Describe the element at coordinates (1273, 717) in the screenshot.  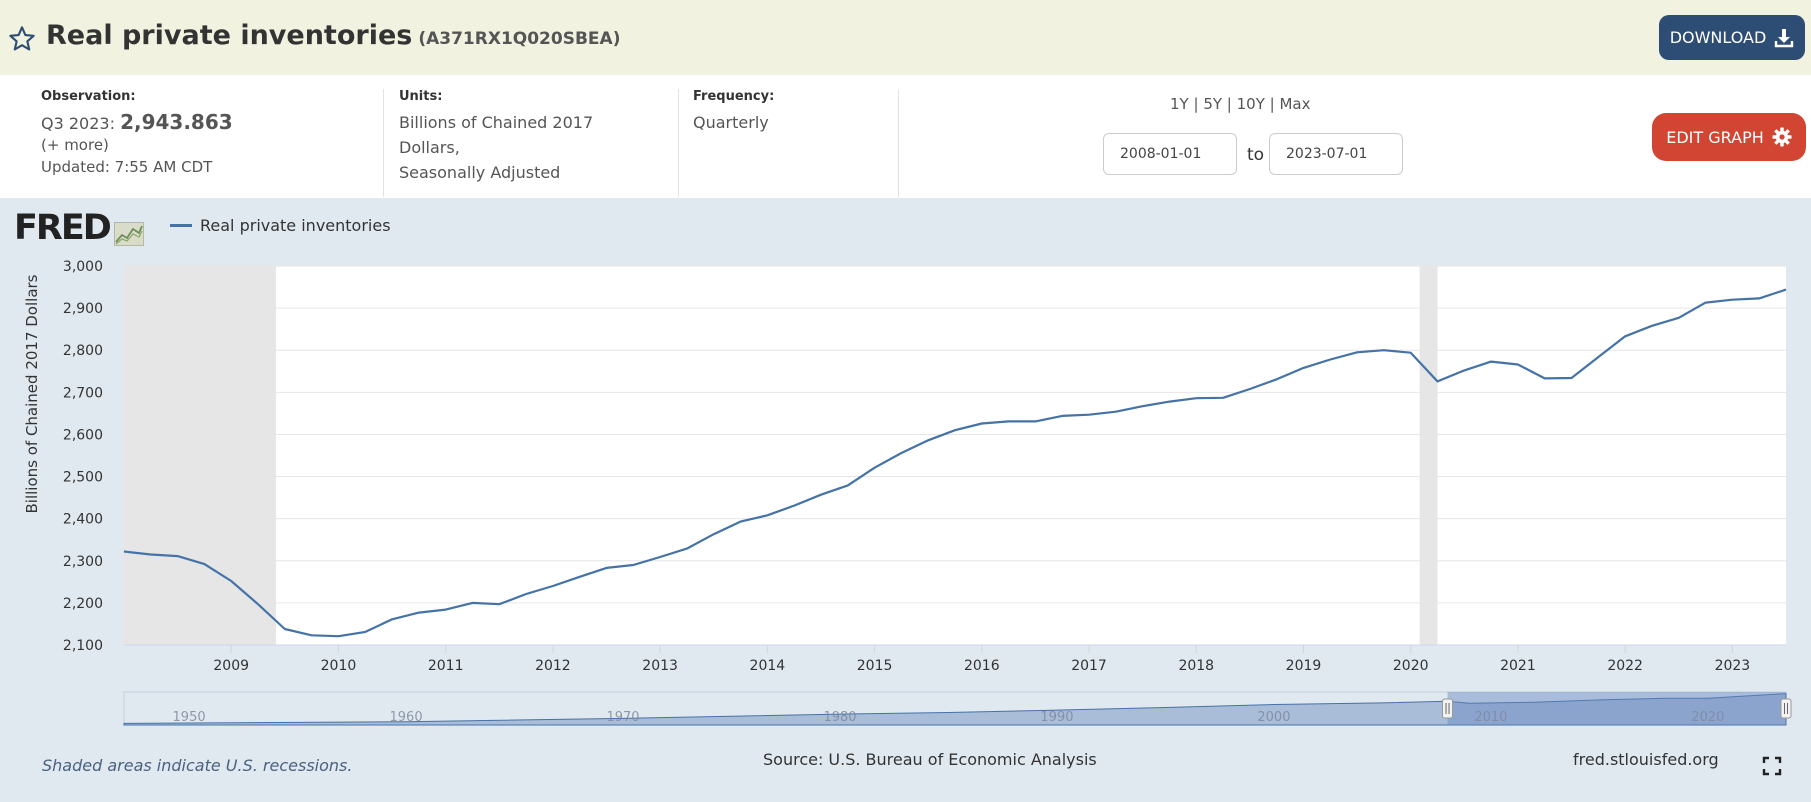
I see `navigator-label: 2000` at that location.